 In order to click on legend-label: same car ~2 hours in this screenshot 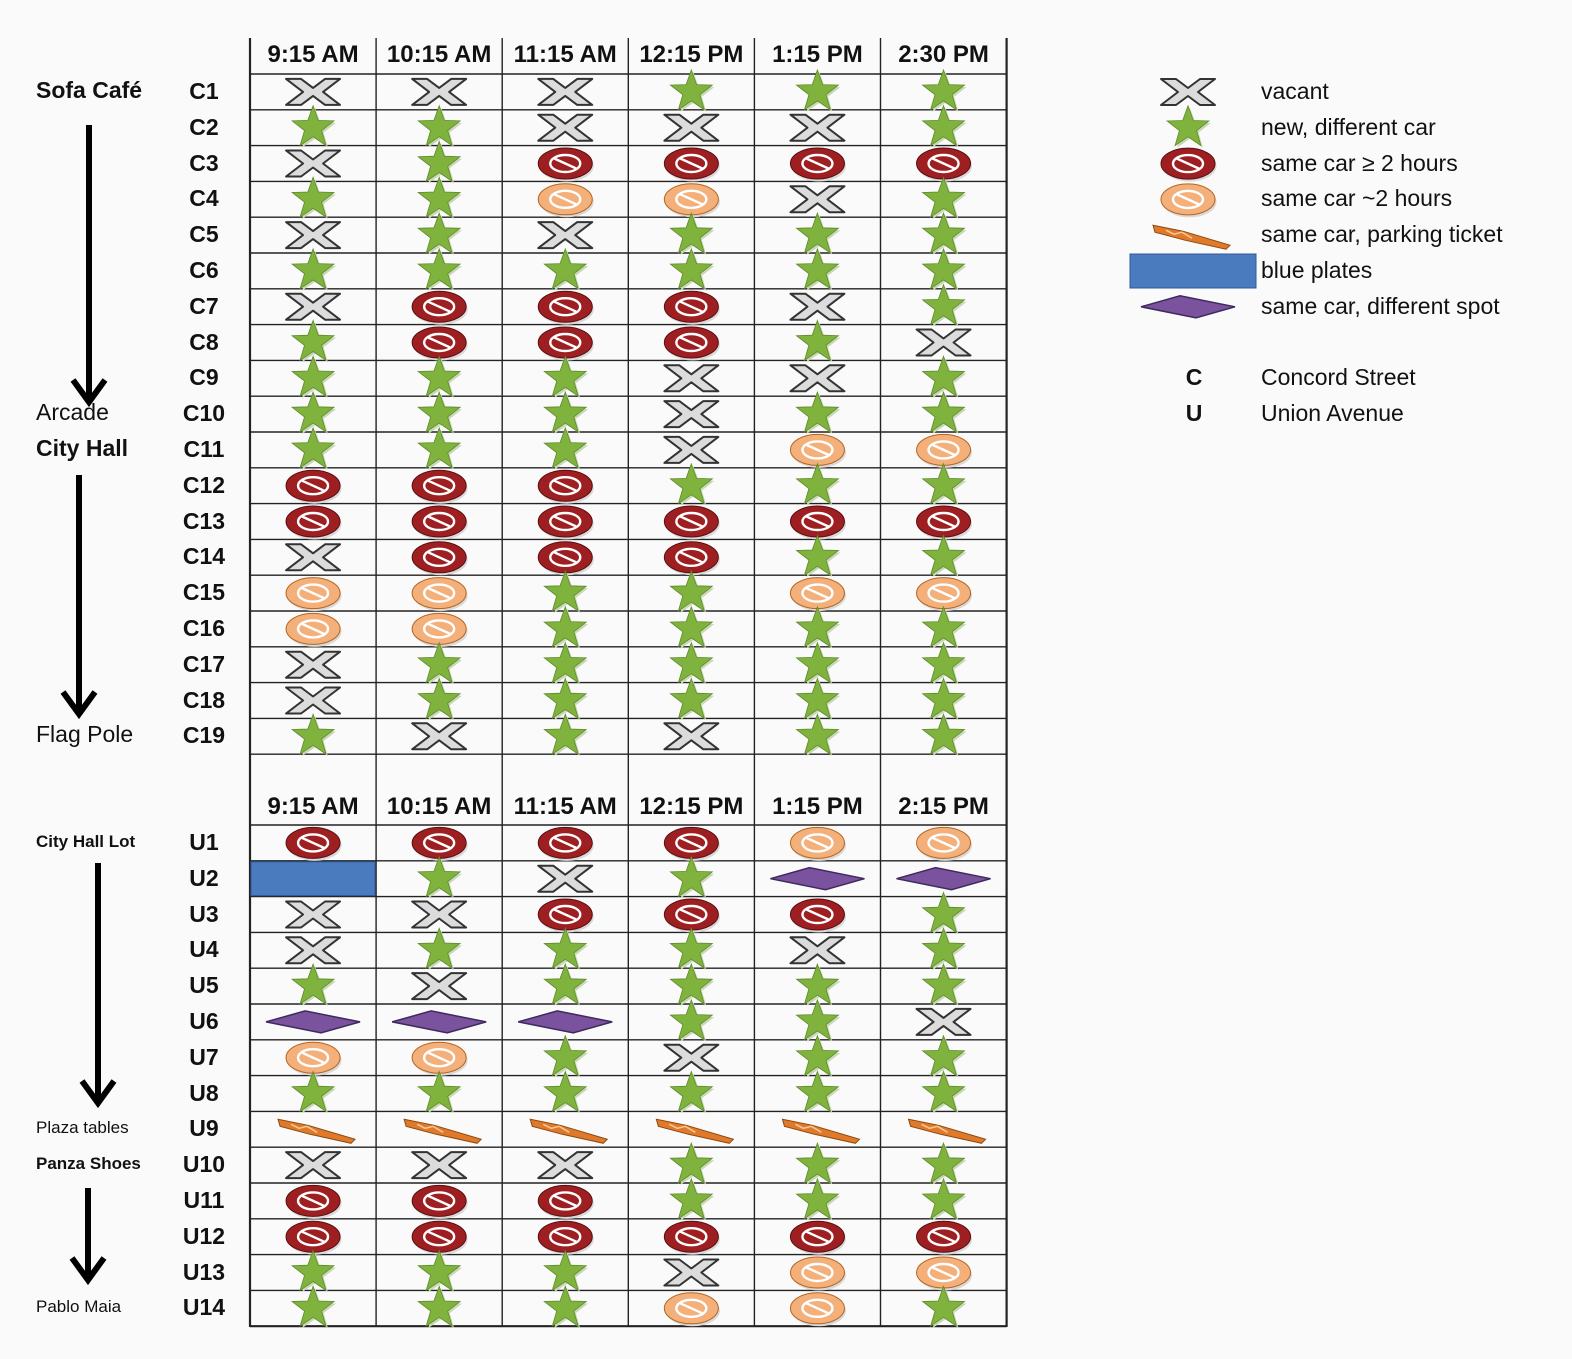, I will do `click(1357, 198)`.